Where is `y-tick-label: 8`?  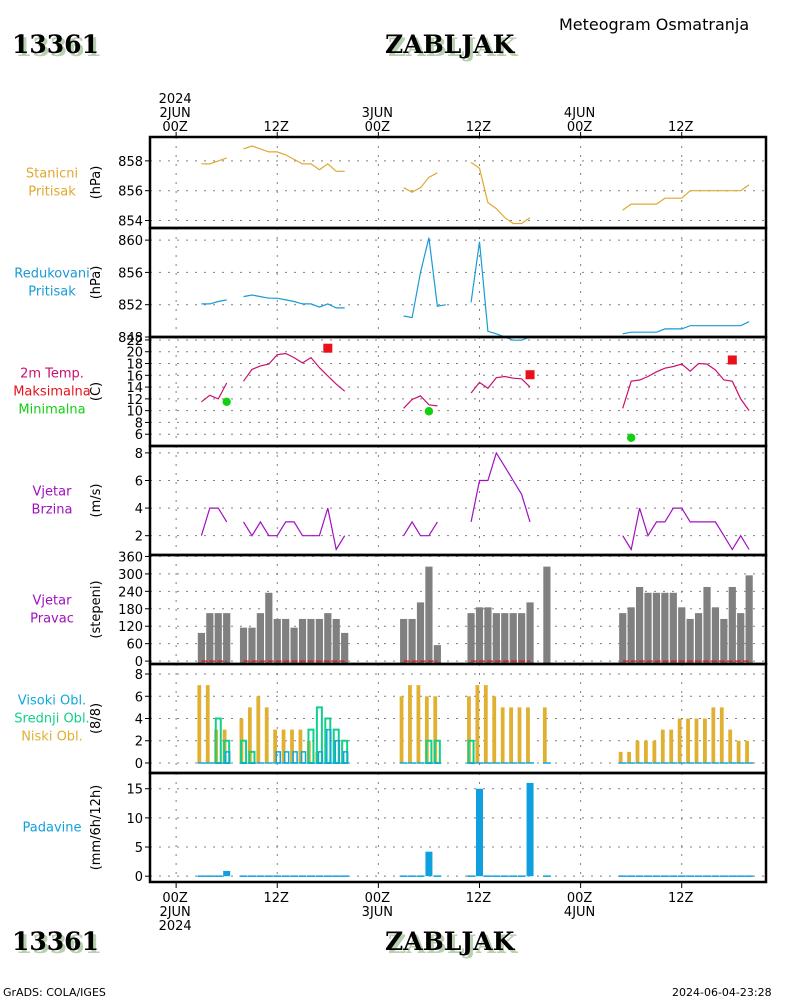
y-tick-label: 8 is located at coordinates (139, 423).